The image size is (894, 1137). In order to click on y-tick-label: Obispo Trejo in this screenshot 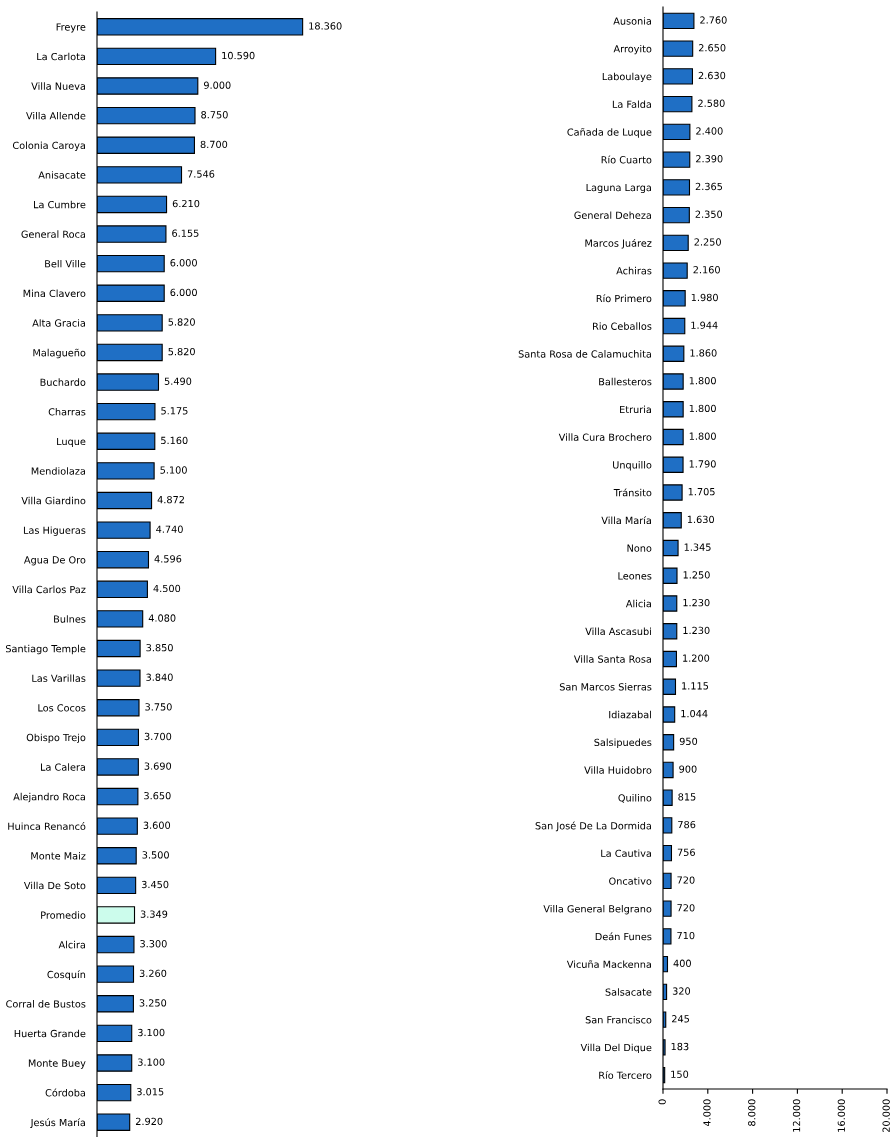, I will do `click(56, 738)`.